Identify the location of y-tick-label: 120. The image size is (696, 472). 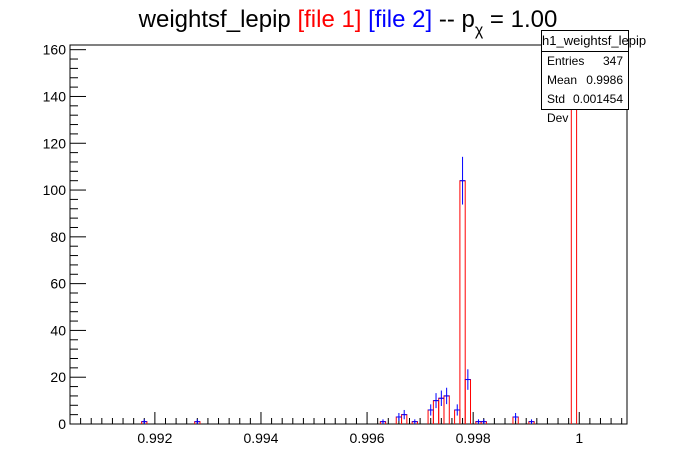
(55, 143).